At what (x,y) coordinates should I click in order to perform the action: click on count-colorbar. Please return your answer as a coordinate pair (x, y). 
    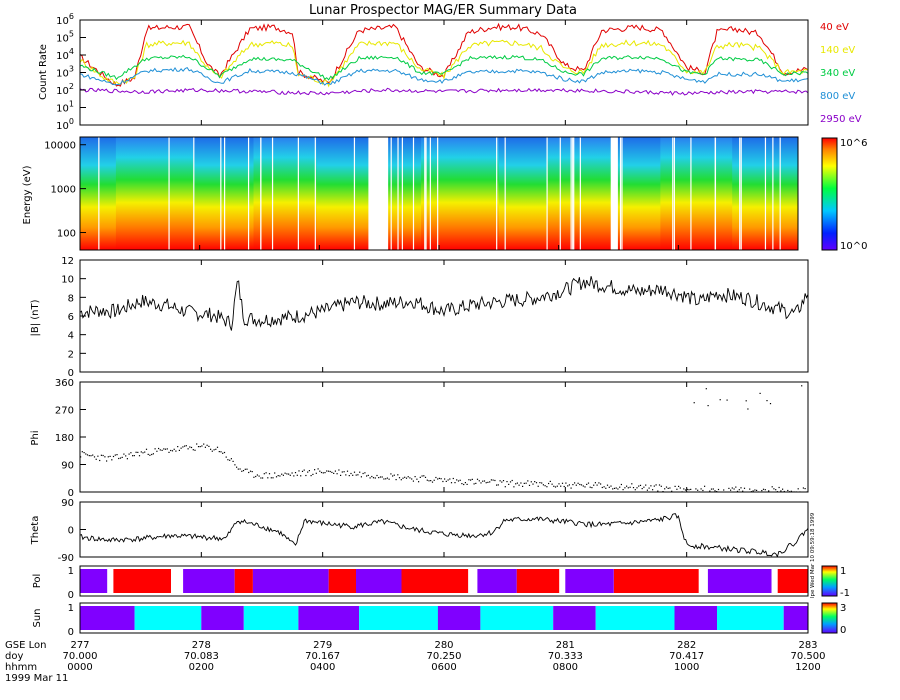
    Looking at the image, I should click on (829, 194).